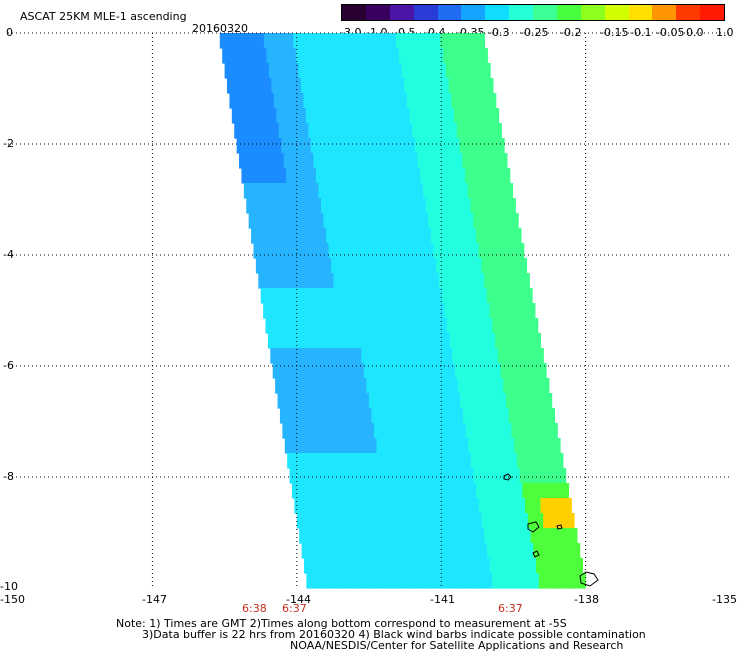 The image size is (740, 652). Describe the element at coordinates (614, 32) in the screenshot. I see `colorbar-label: -0.15` at that location.